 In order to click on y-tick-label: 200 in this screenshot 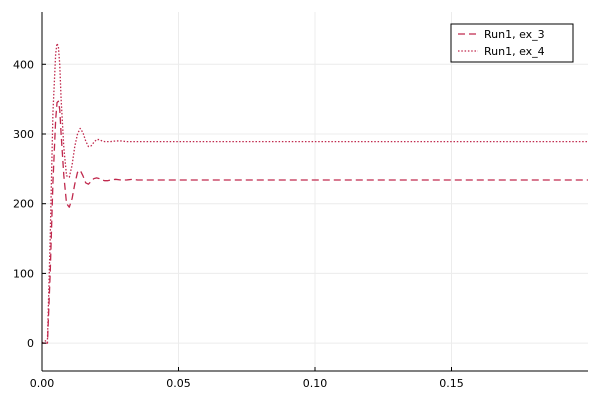, I will do `click(23, 204)`.